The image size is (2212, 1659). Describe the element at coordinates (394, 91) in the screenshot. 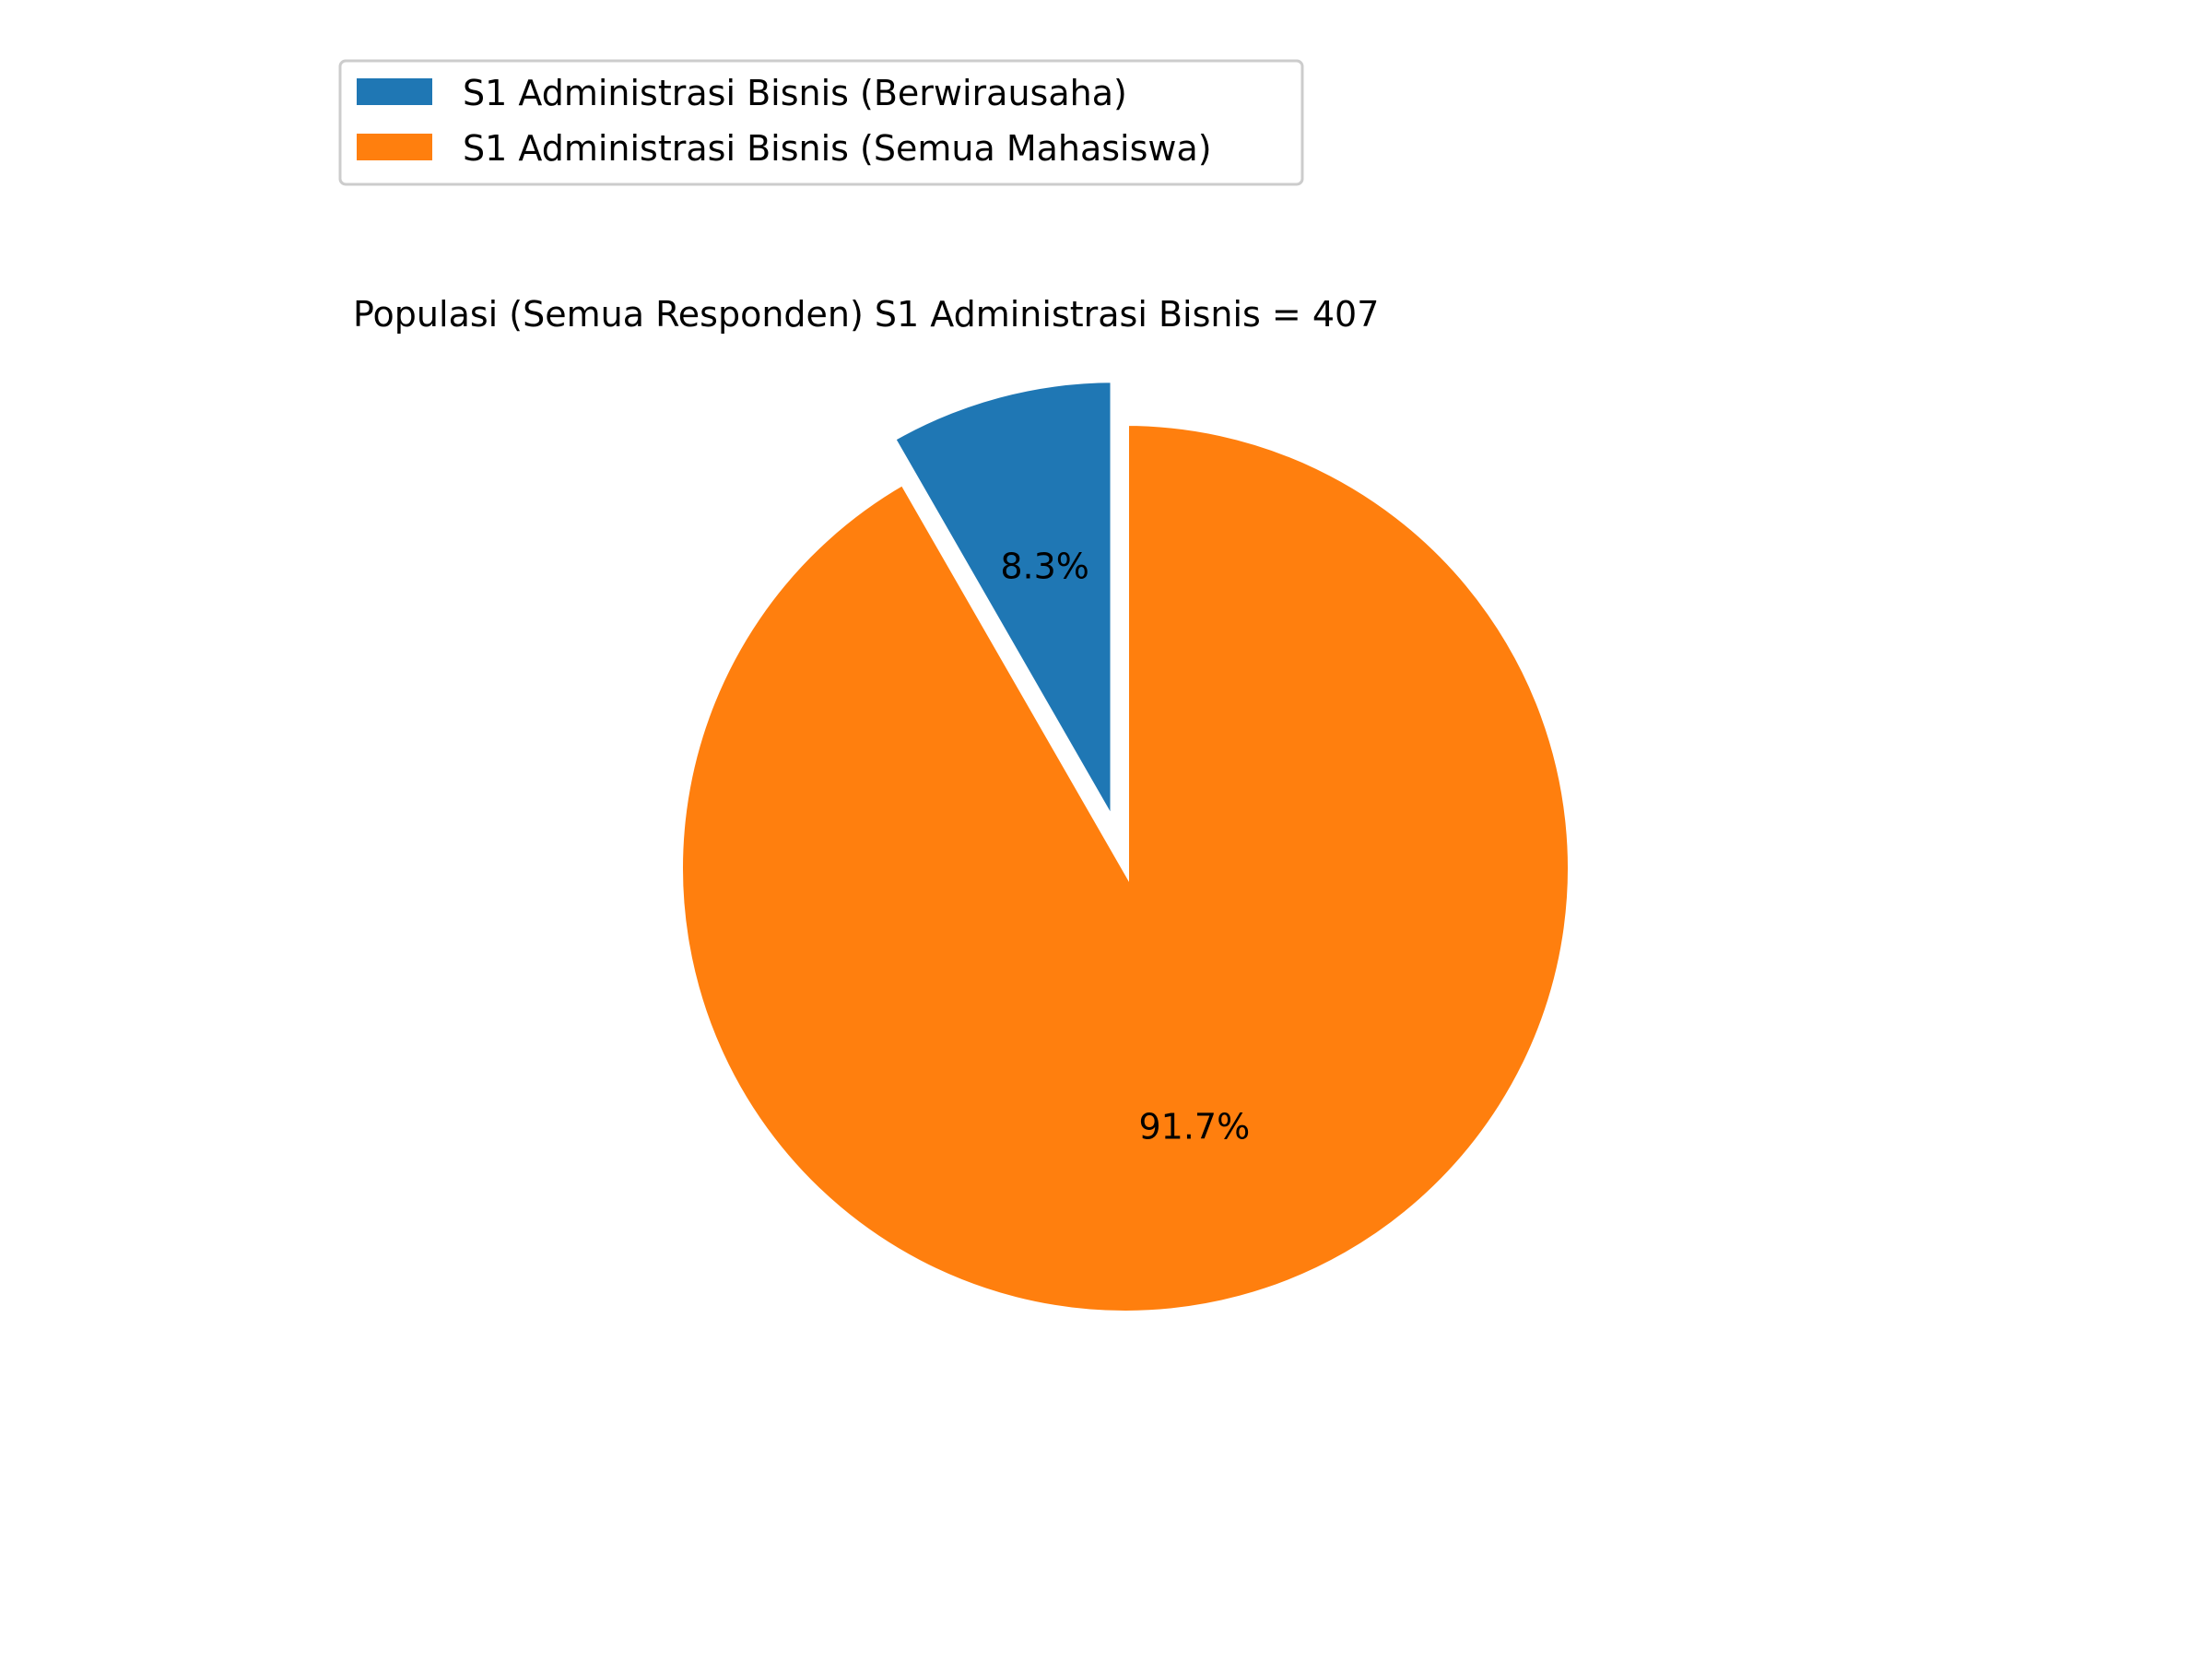

I see `legend-swatch-berwirausaha` at that location.